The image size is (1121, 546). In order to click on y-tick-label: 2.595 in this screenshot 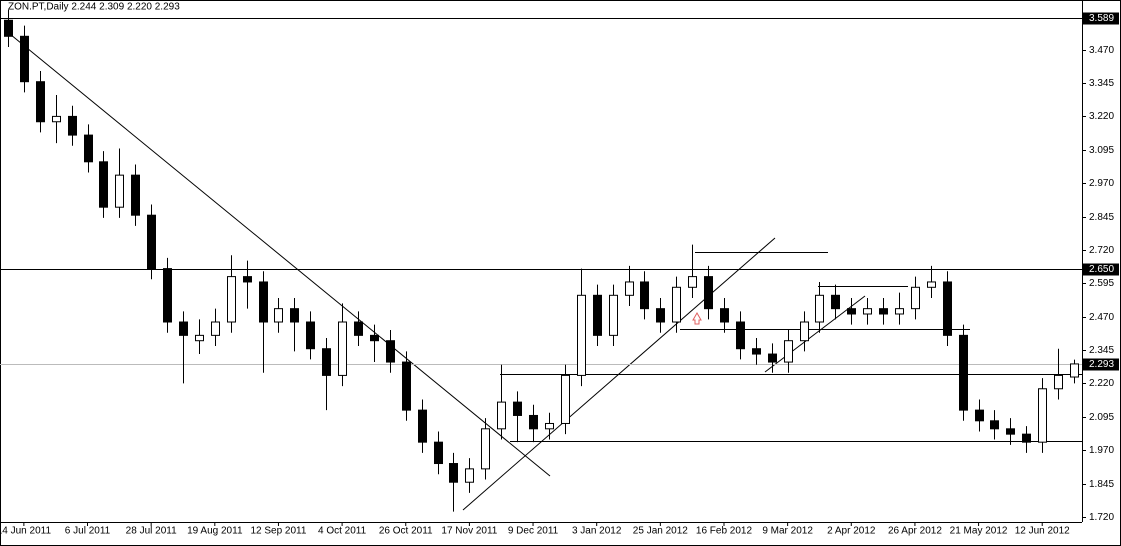, I will do `click(1101, 283)`.